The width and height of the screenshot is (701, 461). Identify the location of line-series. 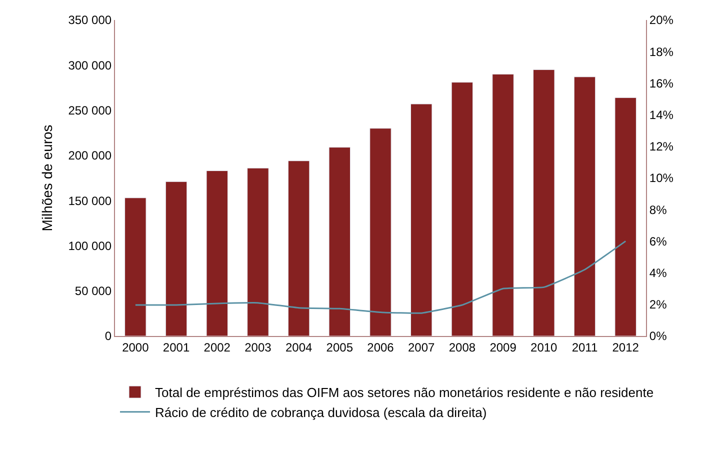
(380, 277).